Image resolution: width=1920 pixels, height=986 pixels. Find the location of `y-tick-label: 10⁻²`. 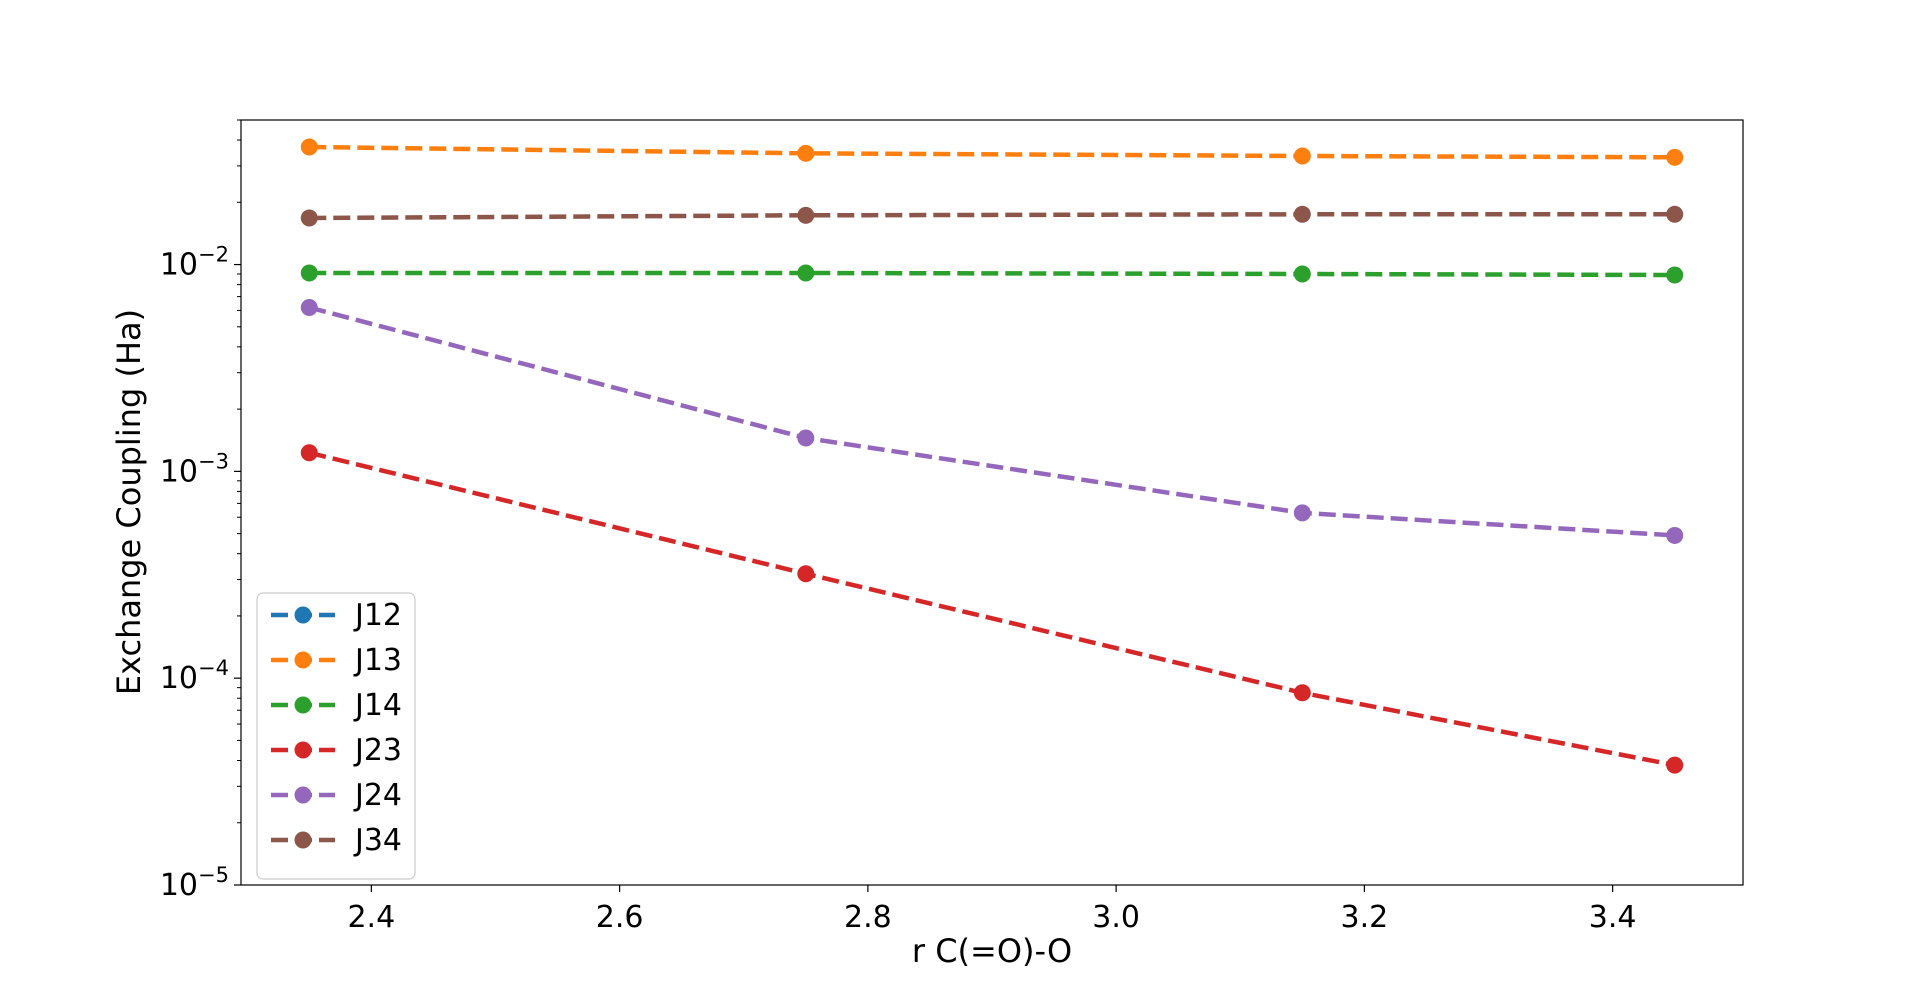

y-tick-label: 10⁻² is located at coordinates (194, 263).